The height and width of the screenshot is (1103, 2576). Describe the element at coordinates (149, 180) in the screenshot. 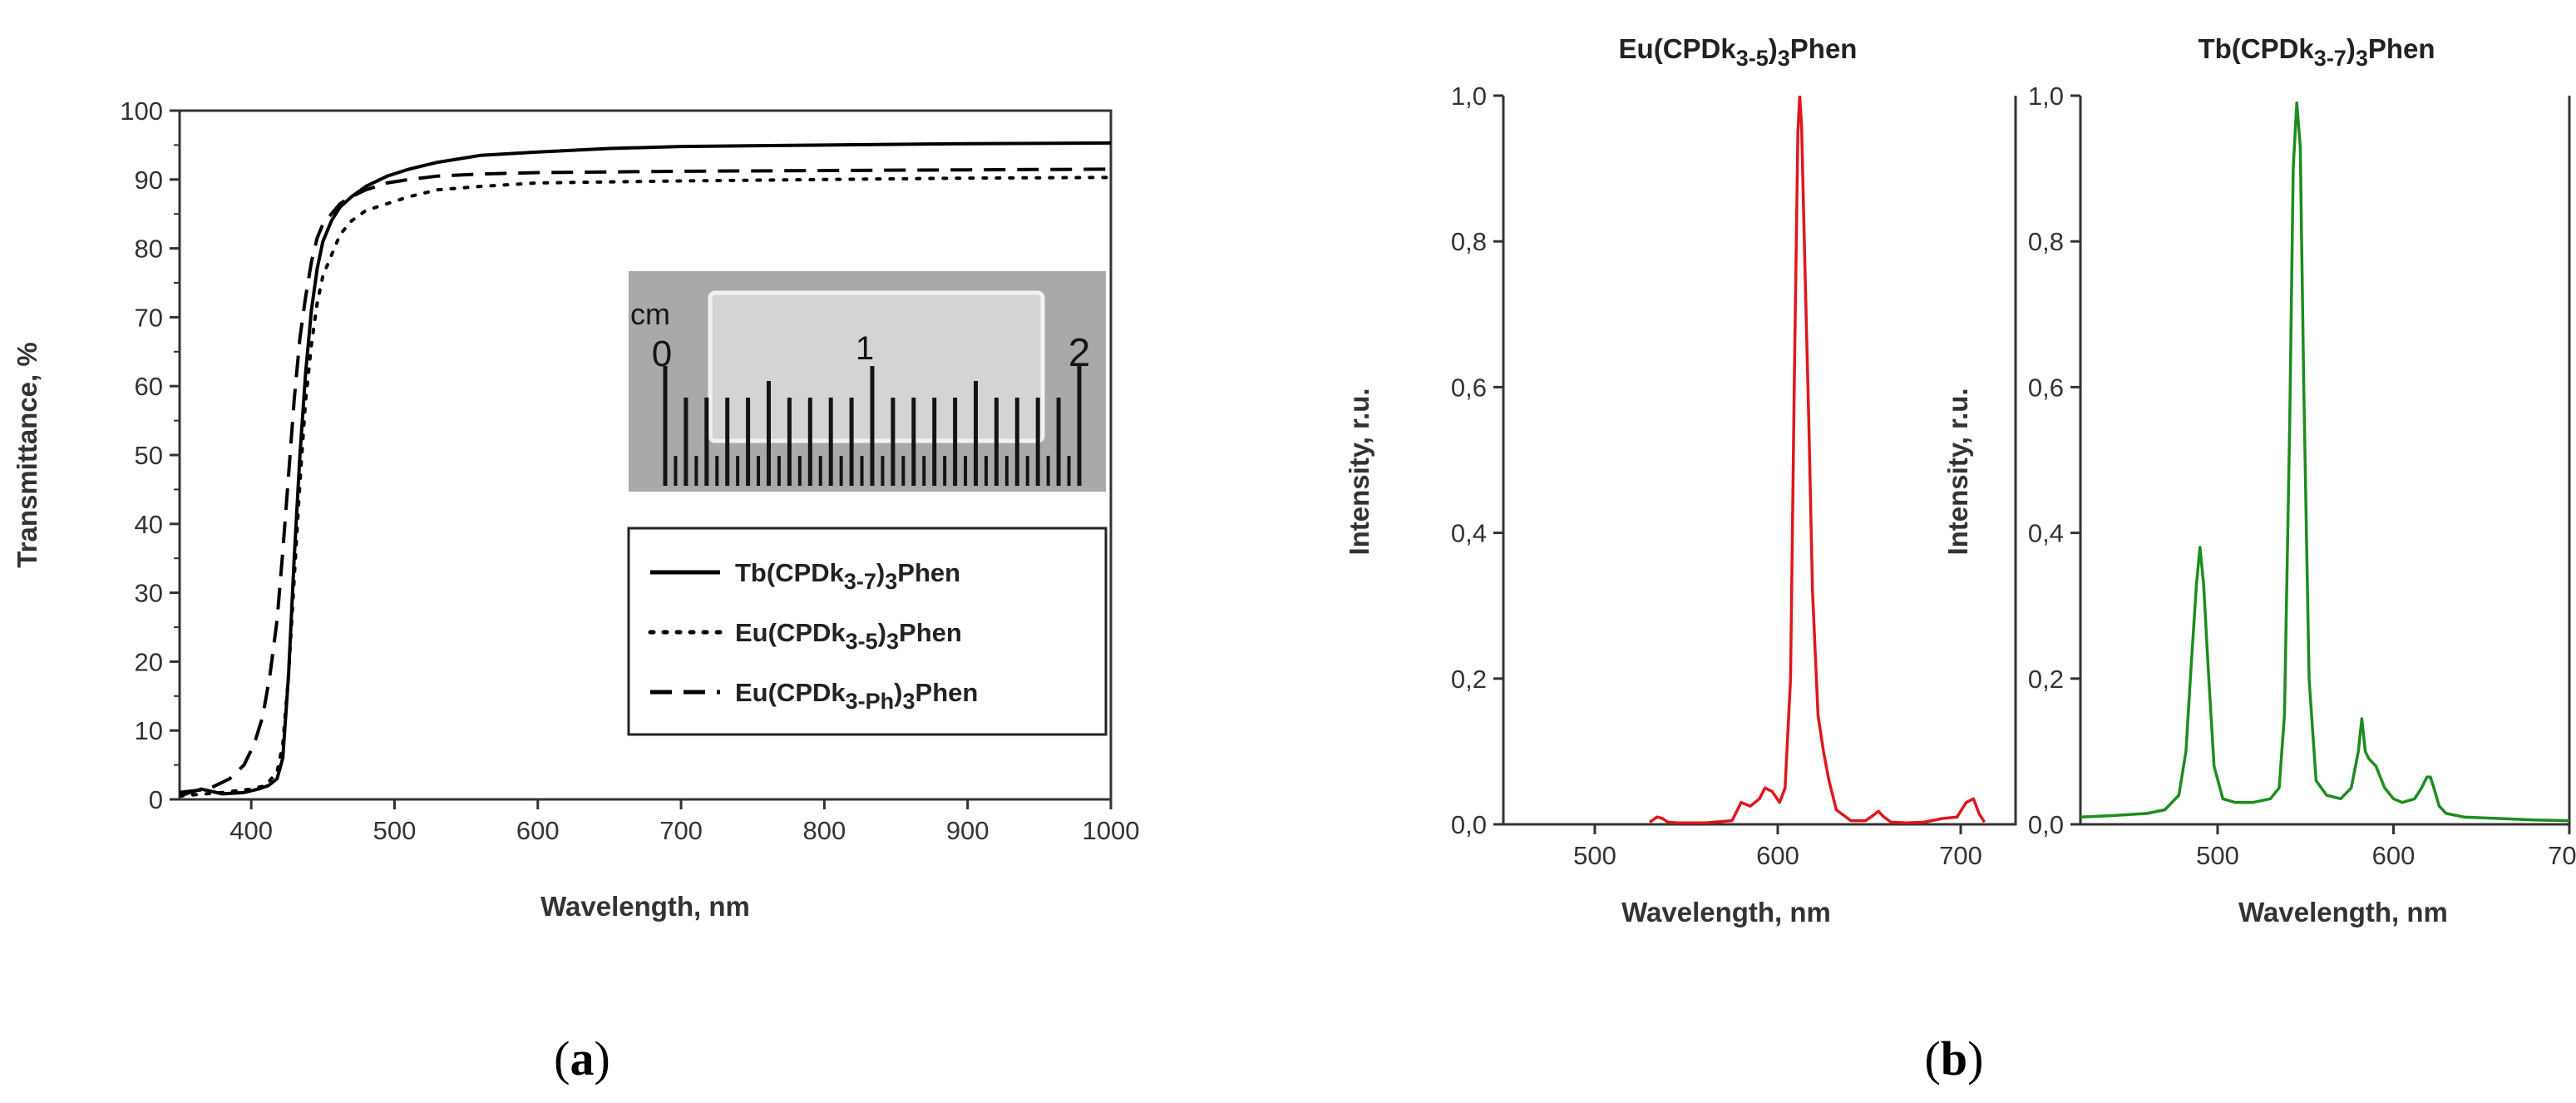

I see `y-tick-label: 90` at that location.